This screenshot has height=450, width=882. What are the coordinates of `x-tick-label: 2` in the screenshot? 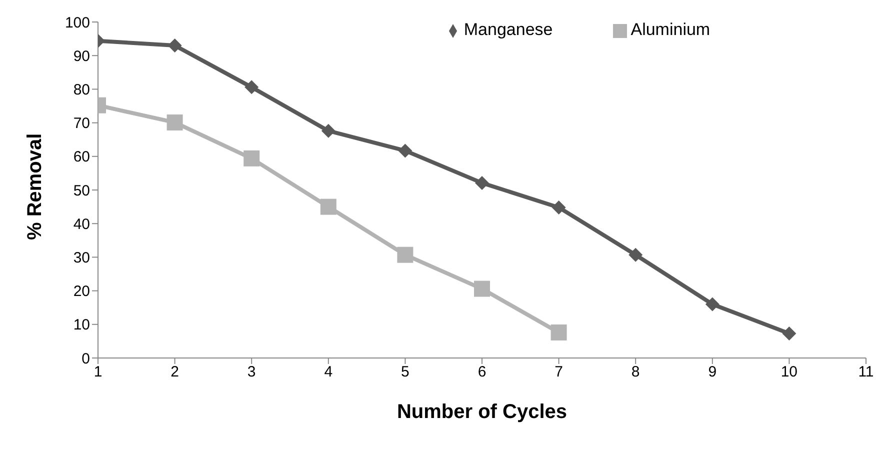 It's located at (174, 372).